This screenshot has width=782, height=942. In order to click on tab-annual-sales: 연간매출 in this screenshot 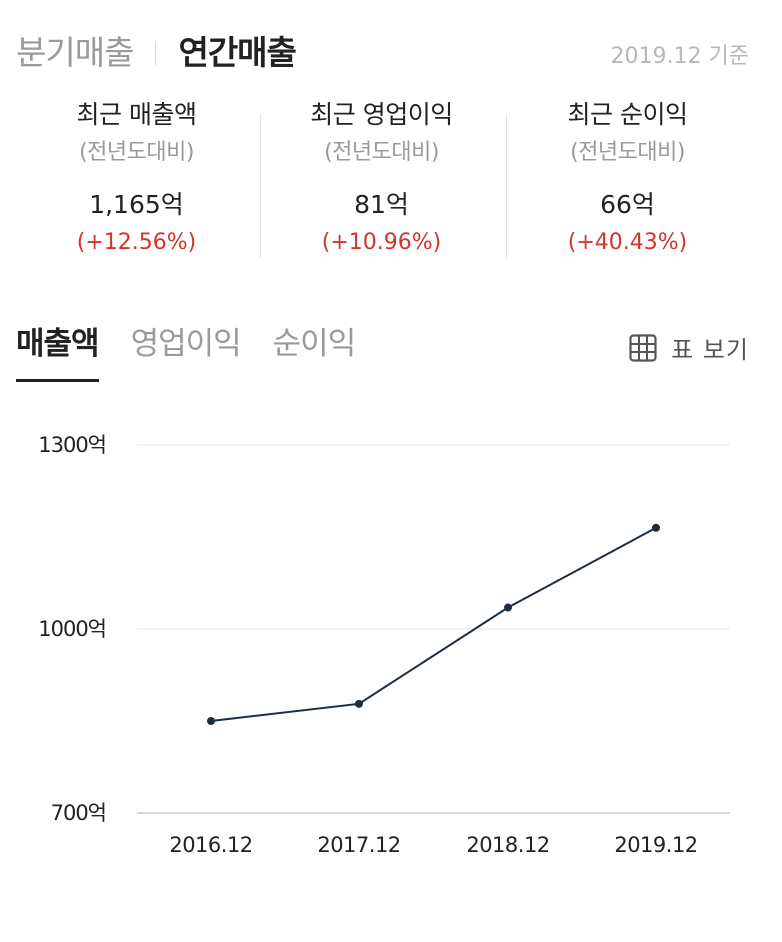, I will do `click(237, 52)`.